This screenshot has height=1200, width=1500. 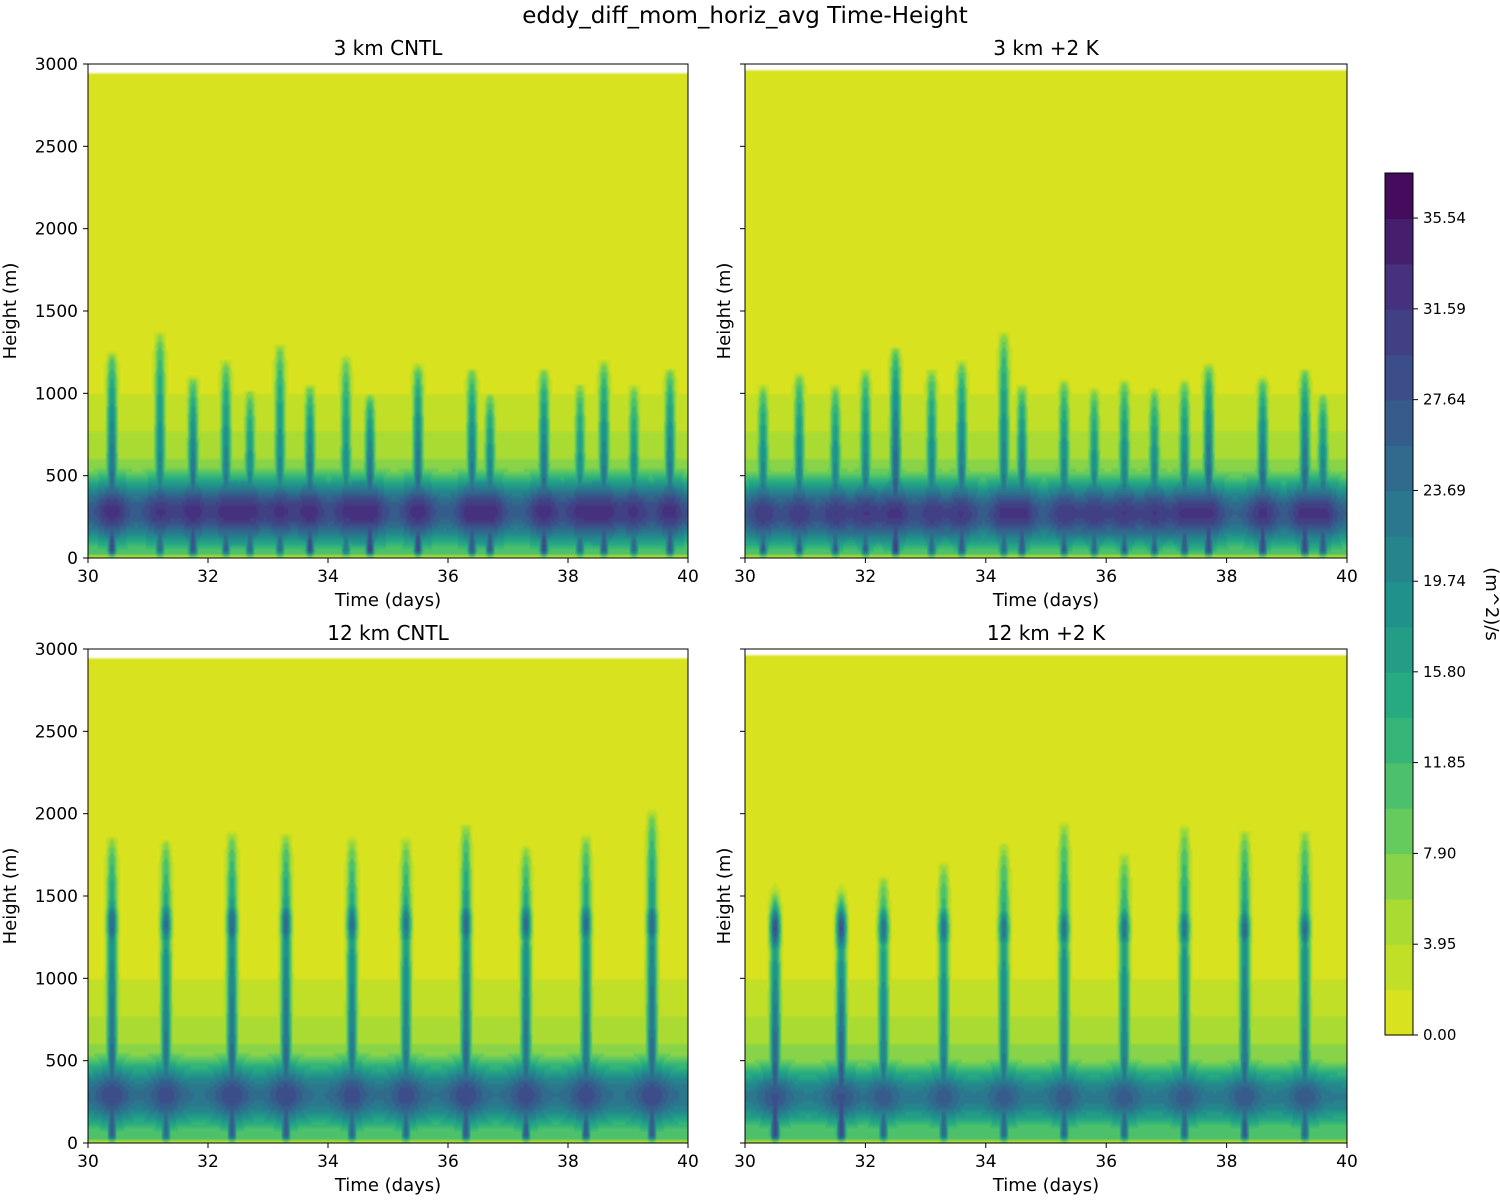 I want to click on panel-title: 3 km CNTL, so click(x=389, y=48).